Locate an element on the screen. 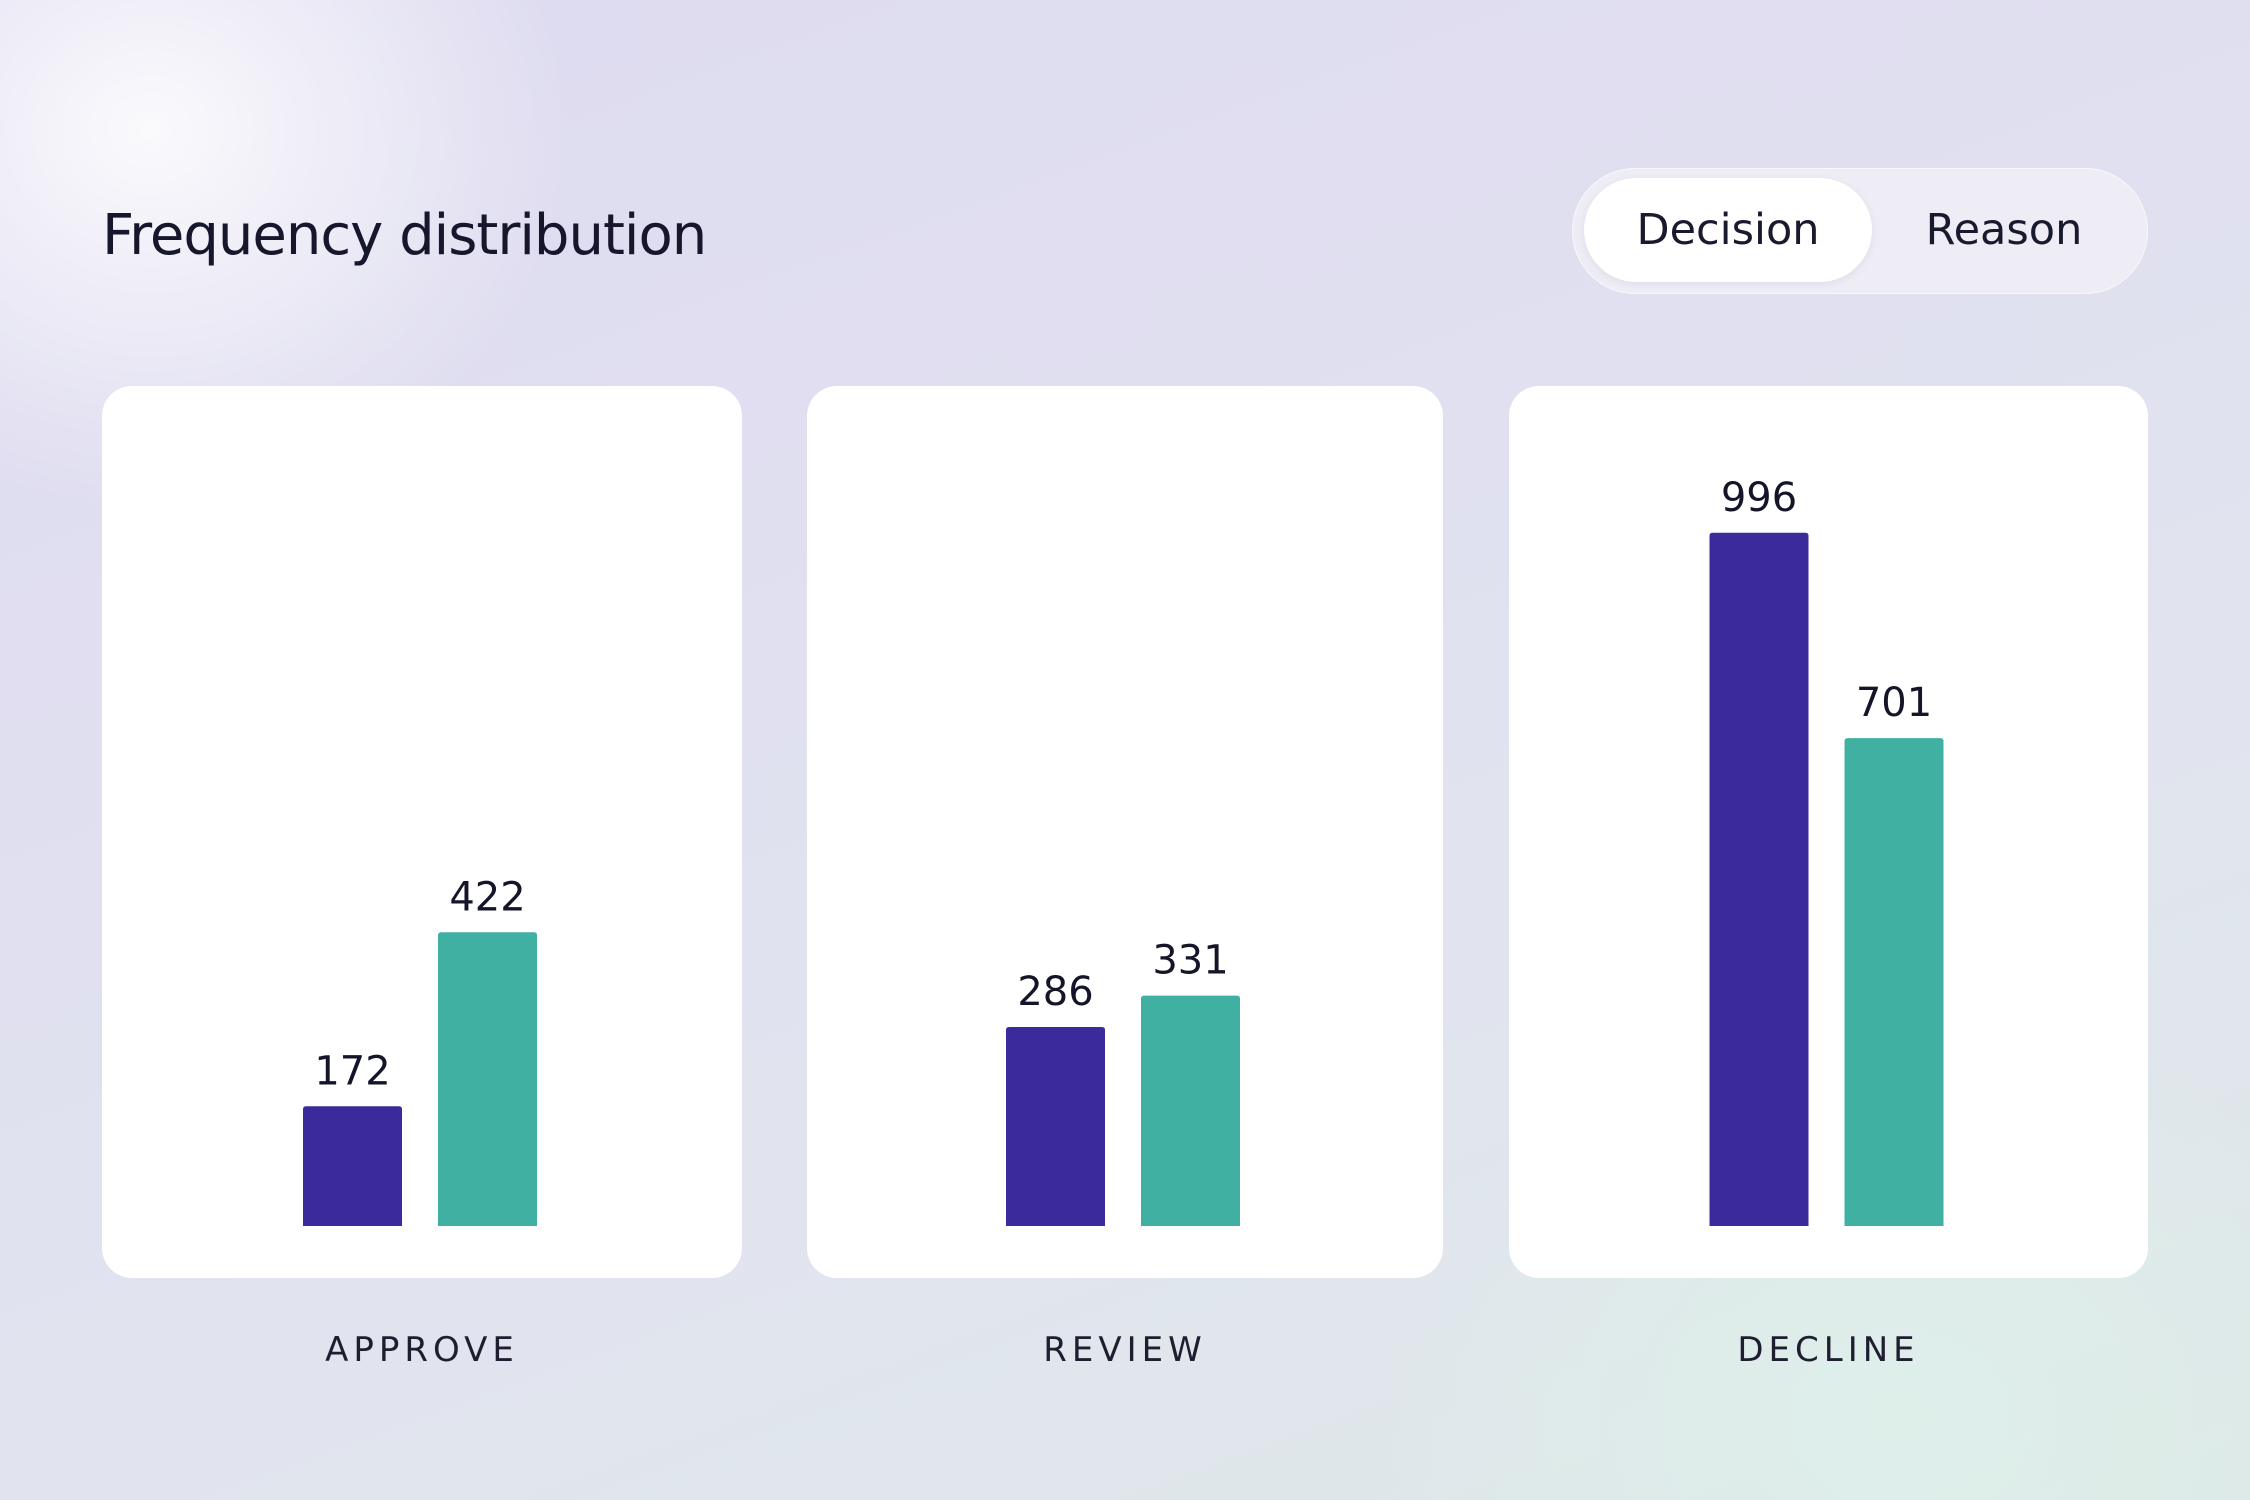  data-label-approve-series-1: 172 is located at coordinates (352, 1071).